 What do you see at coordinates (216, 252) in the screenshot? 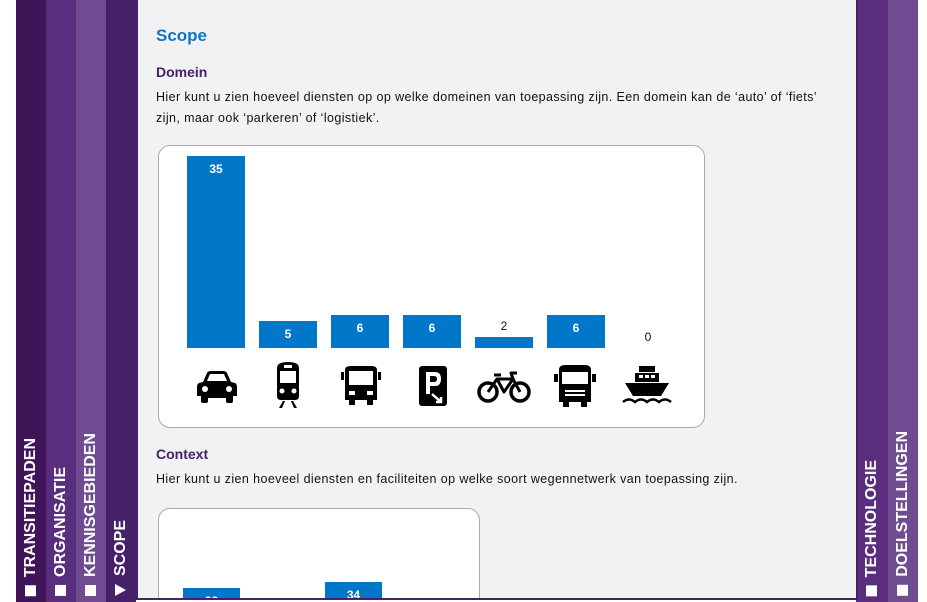
I see `bar: 35` at bounding box center [216, 252].